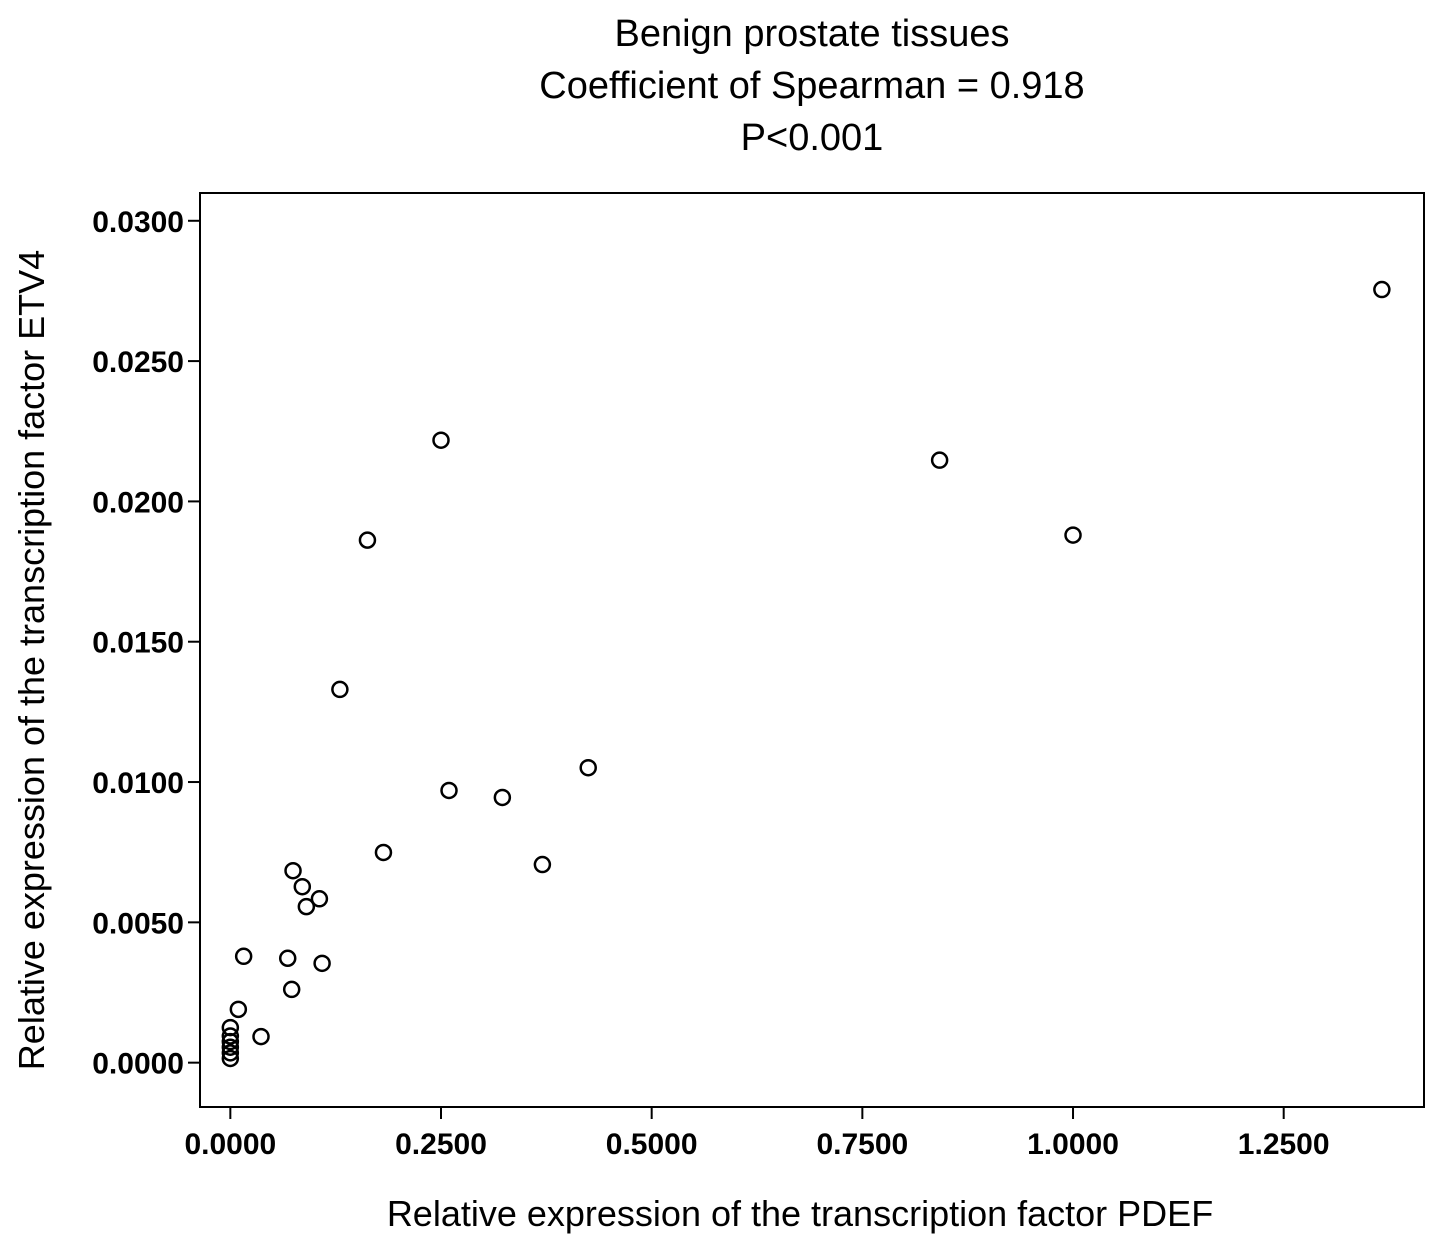 The image size is (1441, 1243). I want to click on y-tick-label: 0.0250, so click(138, 362).